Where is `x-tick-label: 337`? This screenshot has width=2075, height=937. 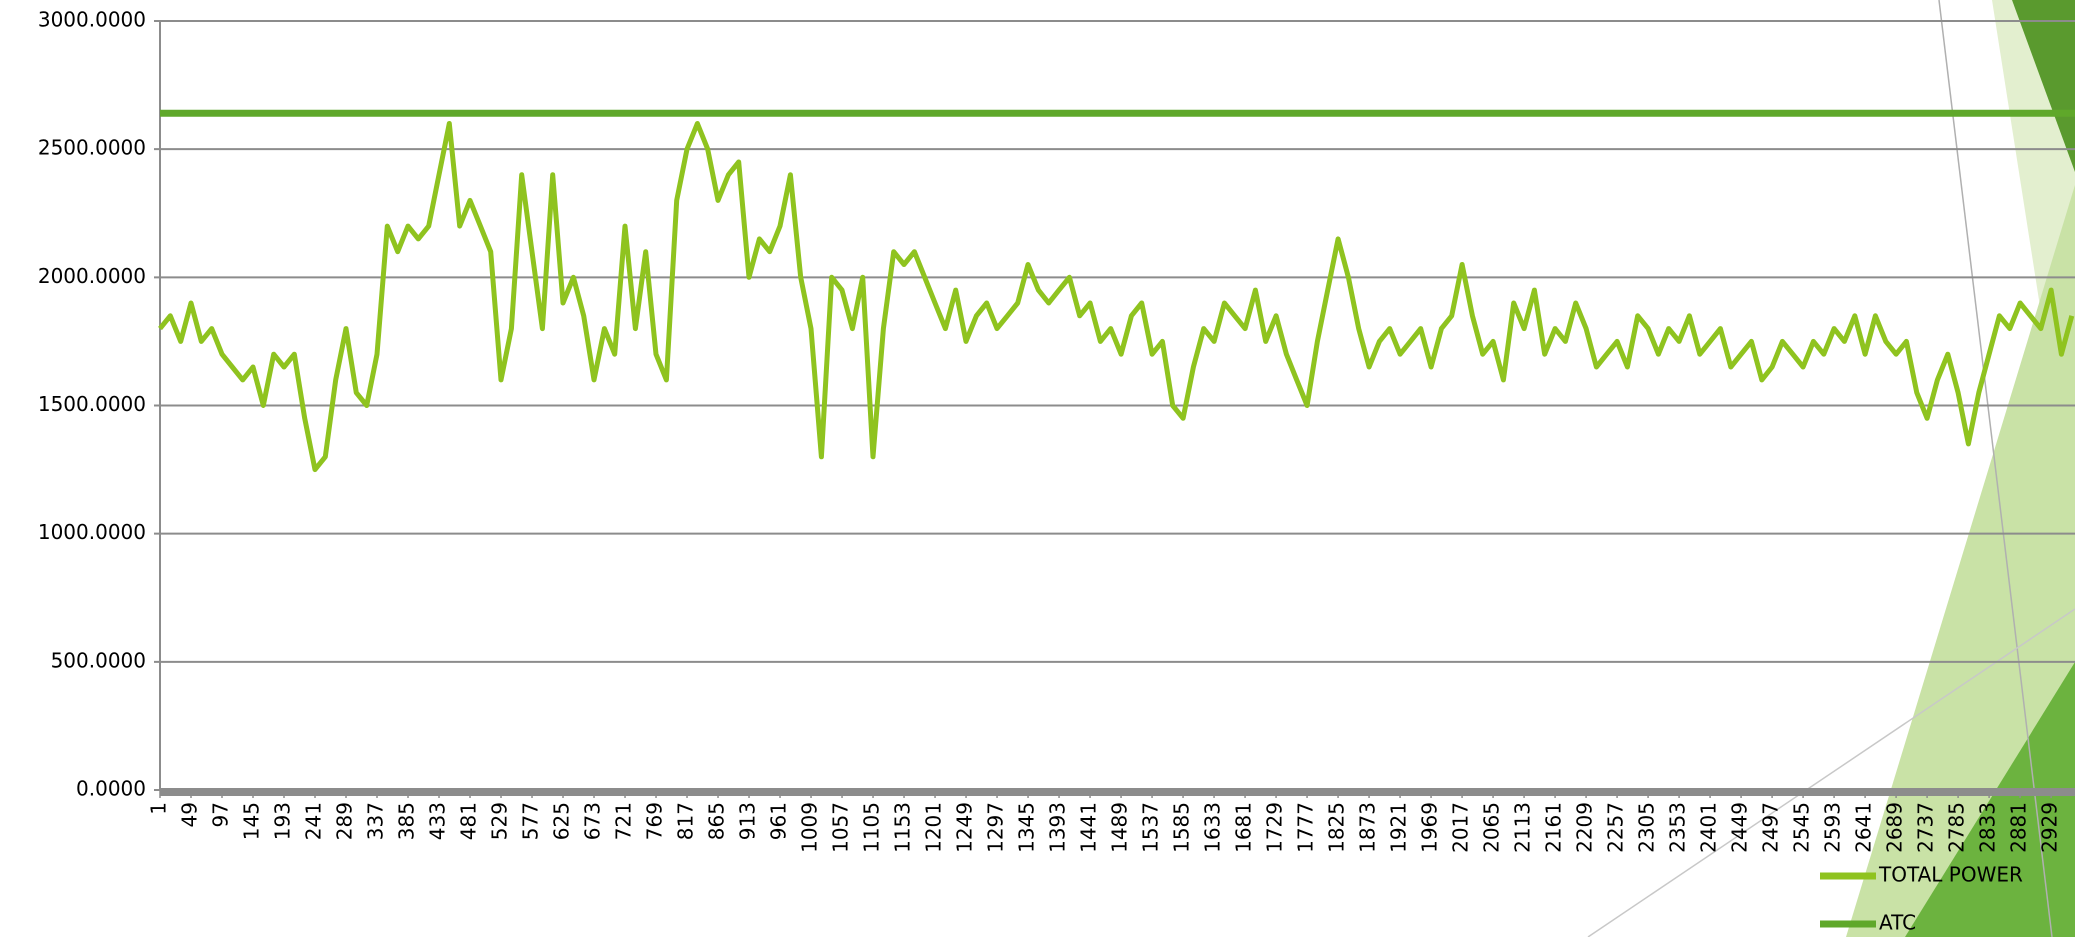
x-tick-label: 337 is located at coordinates (376, 821).